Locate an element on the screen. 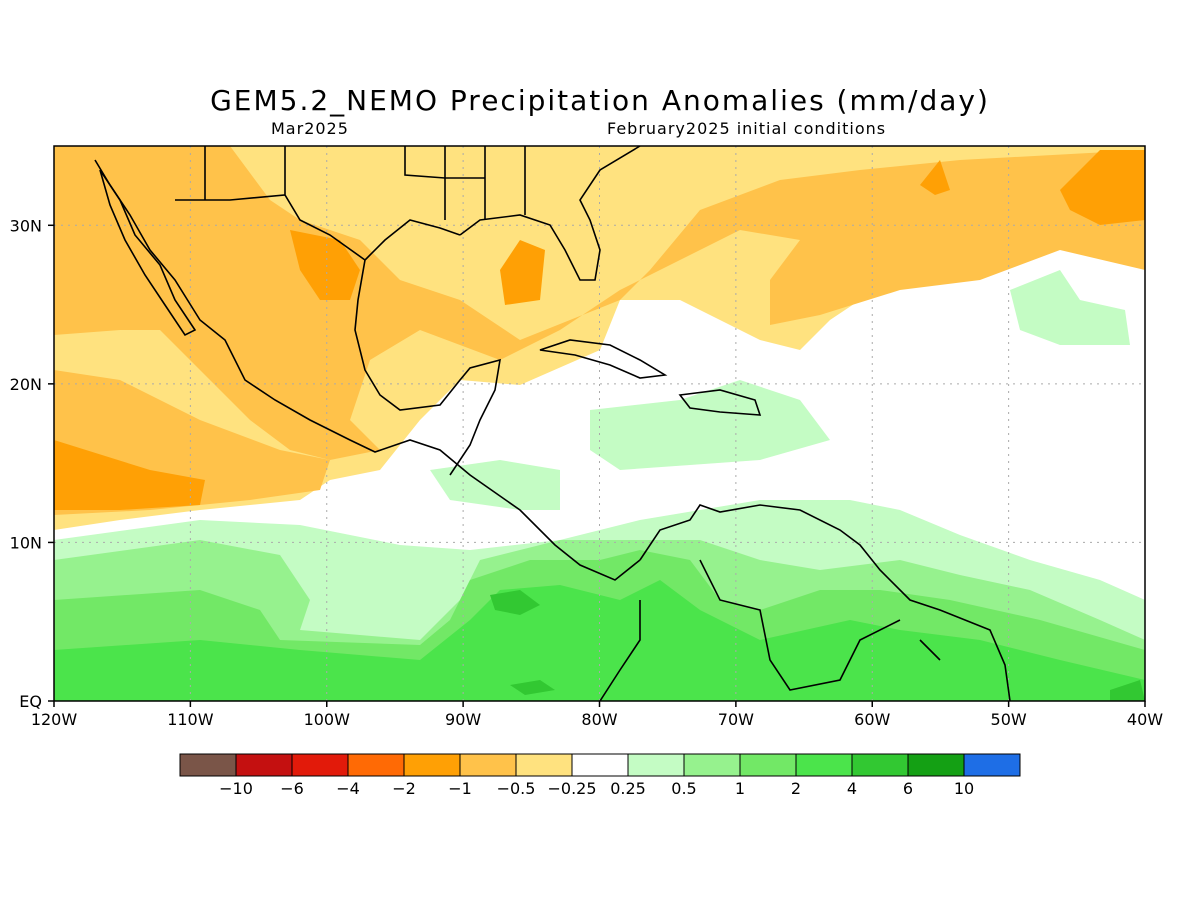  x-tick-label: 40W is located at coordinates (1145, 719).